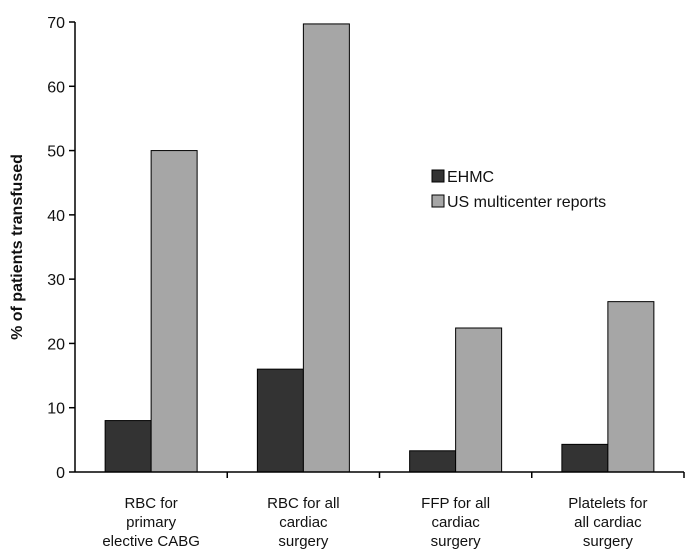 Image resolution: width=691 pixels, height=559 pixels. Describe the element at coordinates (438, 201) in the screenshot. I see `legend-swatch-us-multicenter` at that location.